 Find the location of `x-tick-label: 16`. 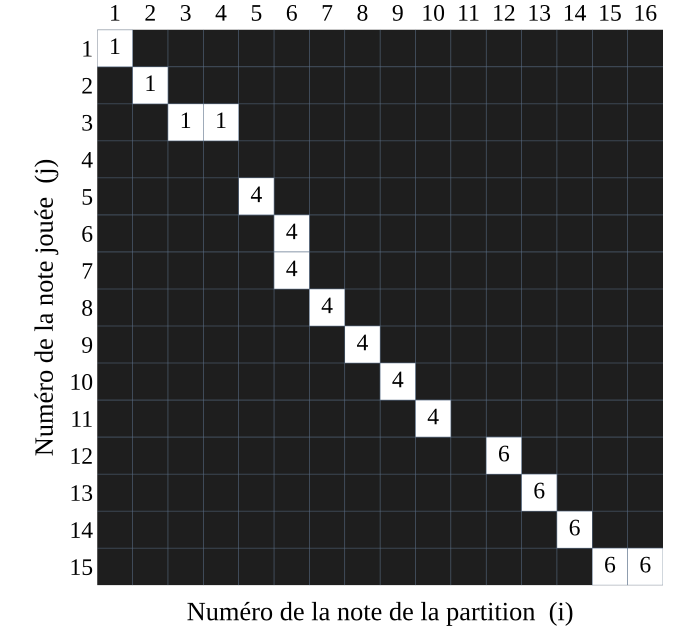

x-tick-label: 16 is located at coordinates (646, 12).